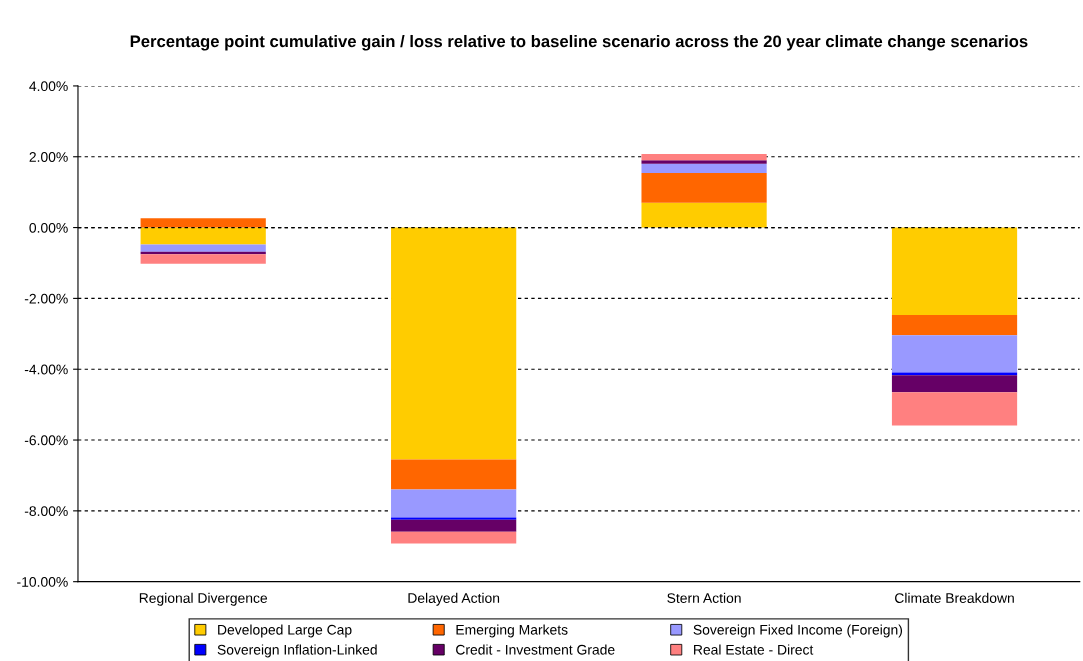 The image size is (1083, 661). Describe the element at coordinates (754, 649) in the screenshot. I see `legend-label: Real Estate - Direct` at that location.